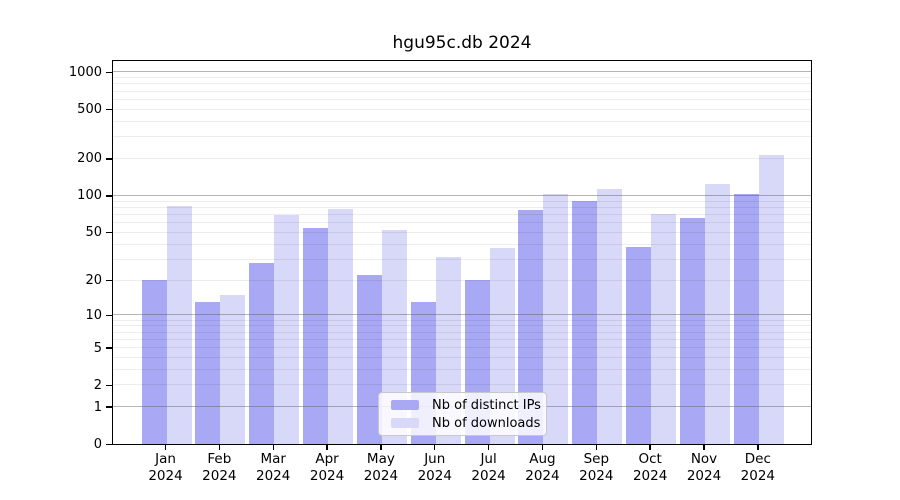  What do you see at coordinates (97, 348) in the screenshot?
I see `y-tick-label: 5` at bounding box center [97, 348].